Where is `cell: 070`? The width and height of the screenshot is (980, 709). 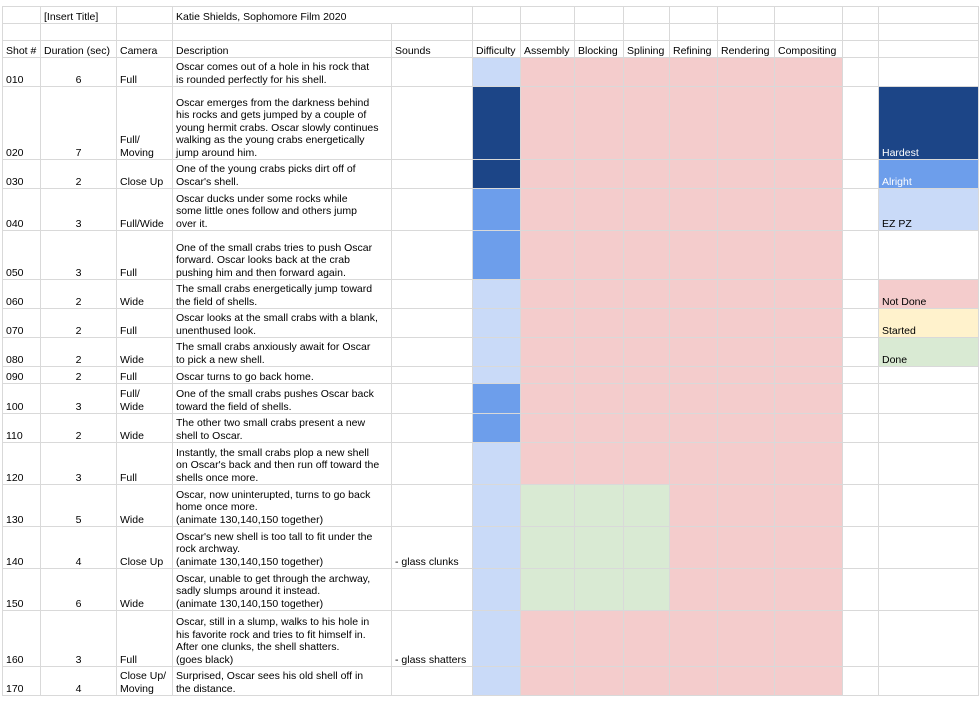
cell: 070 is located at coordinates (21, 323).